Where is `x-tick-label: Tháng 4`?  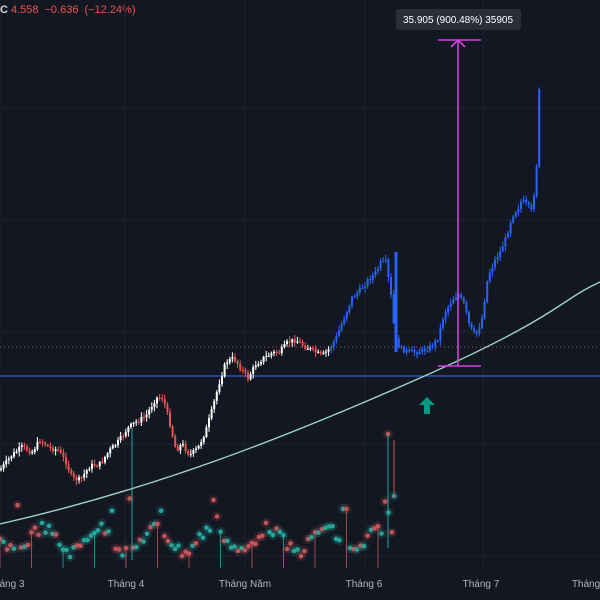
x-tick-label: Tháng 4 is located at coordinates (126, 584).